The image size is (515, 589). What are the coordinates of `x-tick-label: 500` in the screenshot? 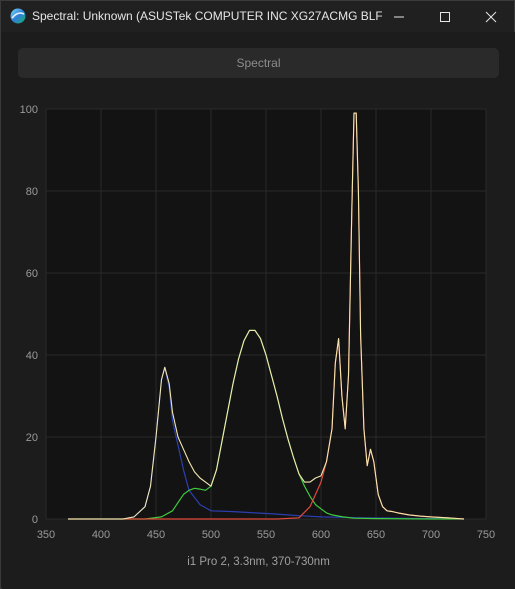 It's located at (211, 535).